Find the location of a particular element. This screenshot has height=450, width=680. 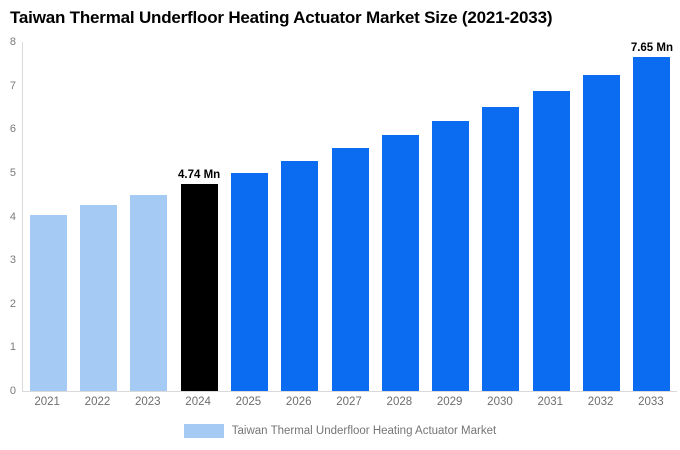

x-tick-2033: 2033 is located at coordinates (651, 402).